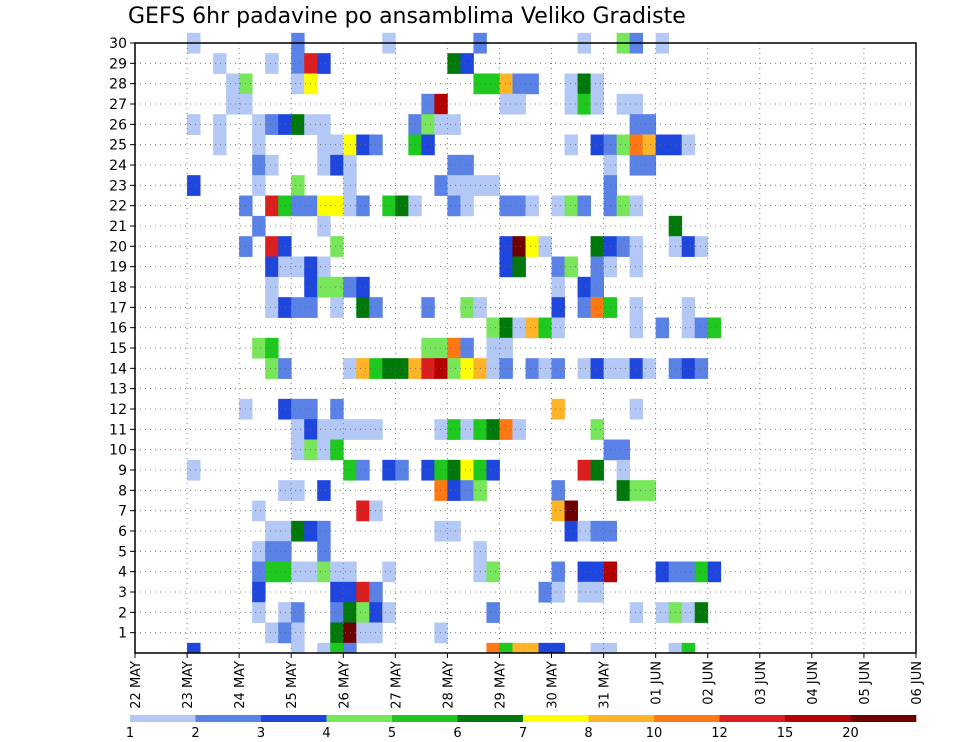  What do you see at coordinates (118, 44) in the screenshot?
I see `y-tick-label: 30` at bounding box center [118, 44].